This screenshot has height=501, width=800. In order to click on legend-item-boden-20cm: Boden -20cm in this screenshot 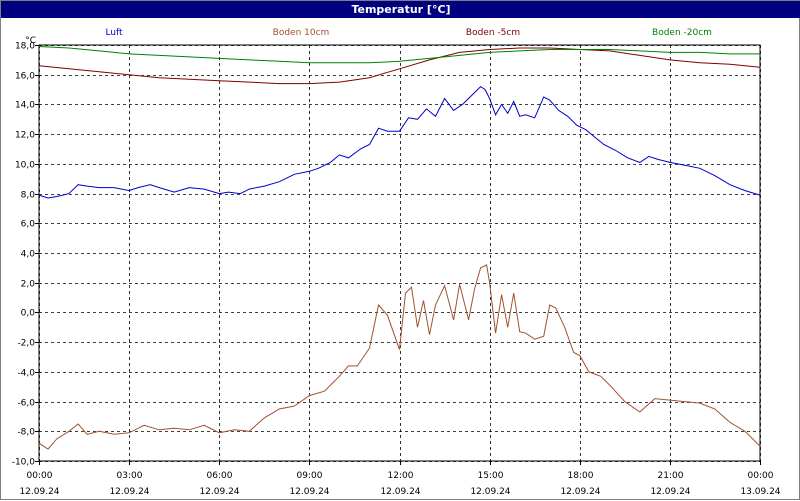, I will do `click(682, 33)`.